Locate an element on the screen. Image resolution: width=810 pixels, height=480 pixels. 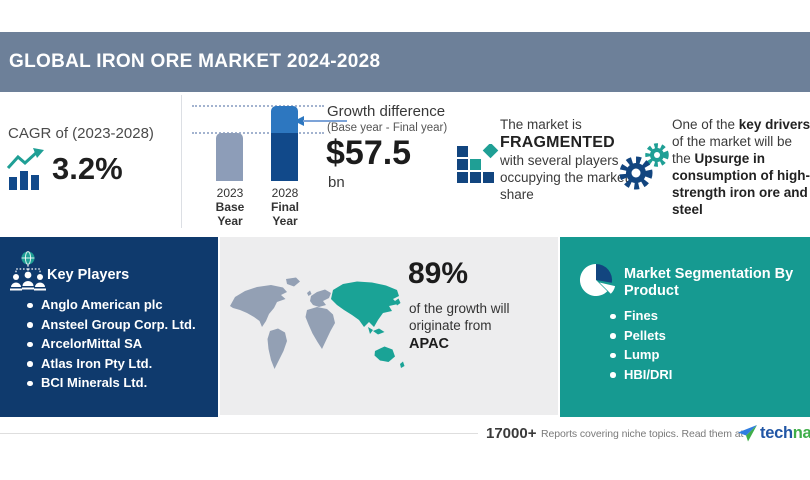
cagr-value: 3.2% is located at coordinates (87, 168).